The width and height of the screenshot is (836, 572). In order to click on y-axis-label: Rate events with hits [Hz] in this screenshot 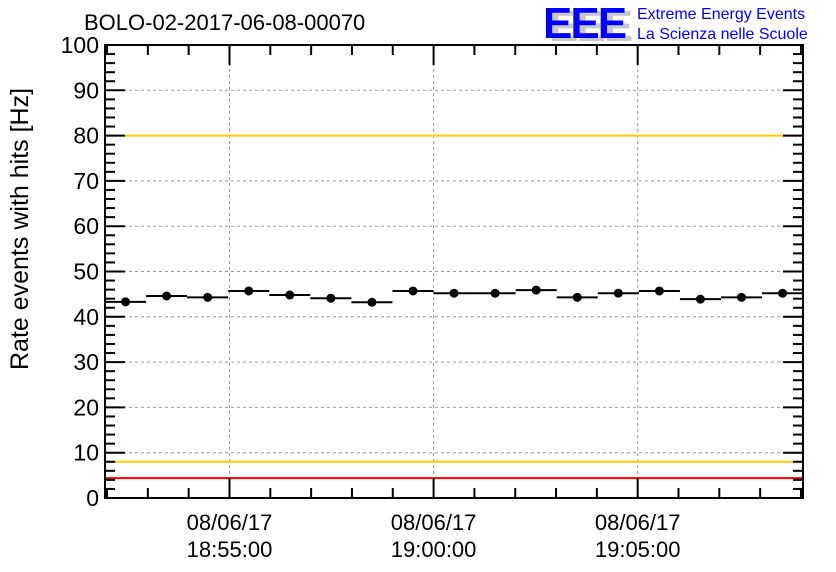, I will do `click(20, 229)`.